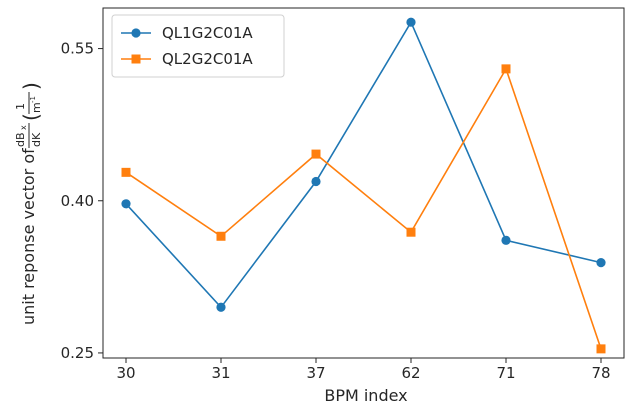  I want to click on y-tick-label: 0.55, so click(77, 49).